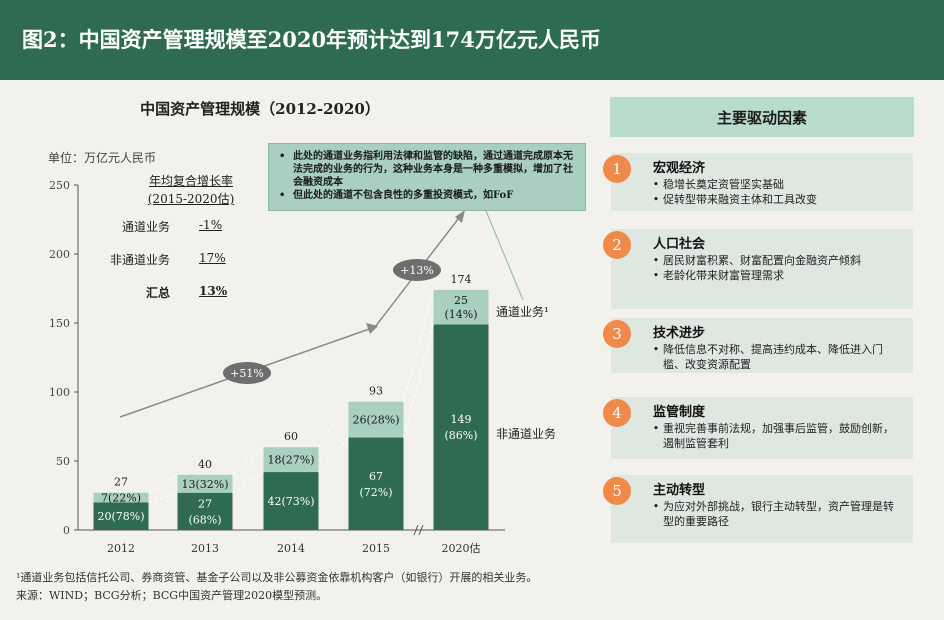 The height and width of the screenshot is (620, 944). Describe the element at coordinates (205, 464) in the screenshot. I see `total-label: 40` at that location.